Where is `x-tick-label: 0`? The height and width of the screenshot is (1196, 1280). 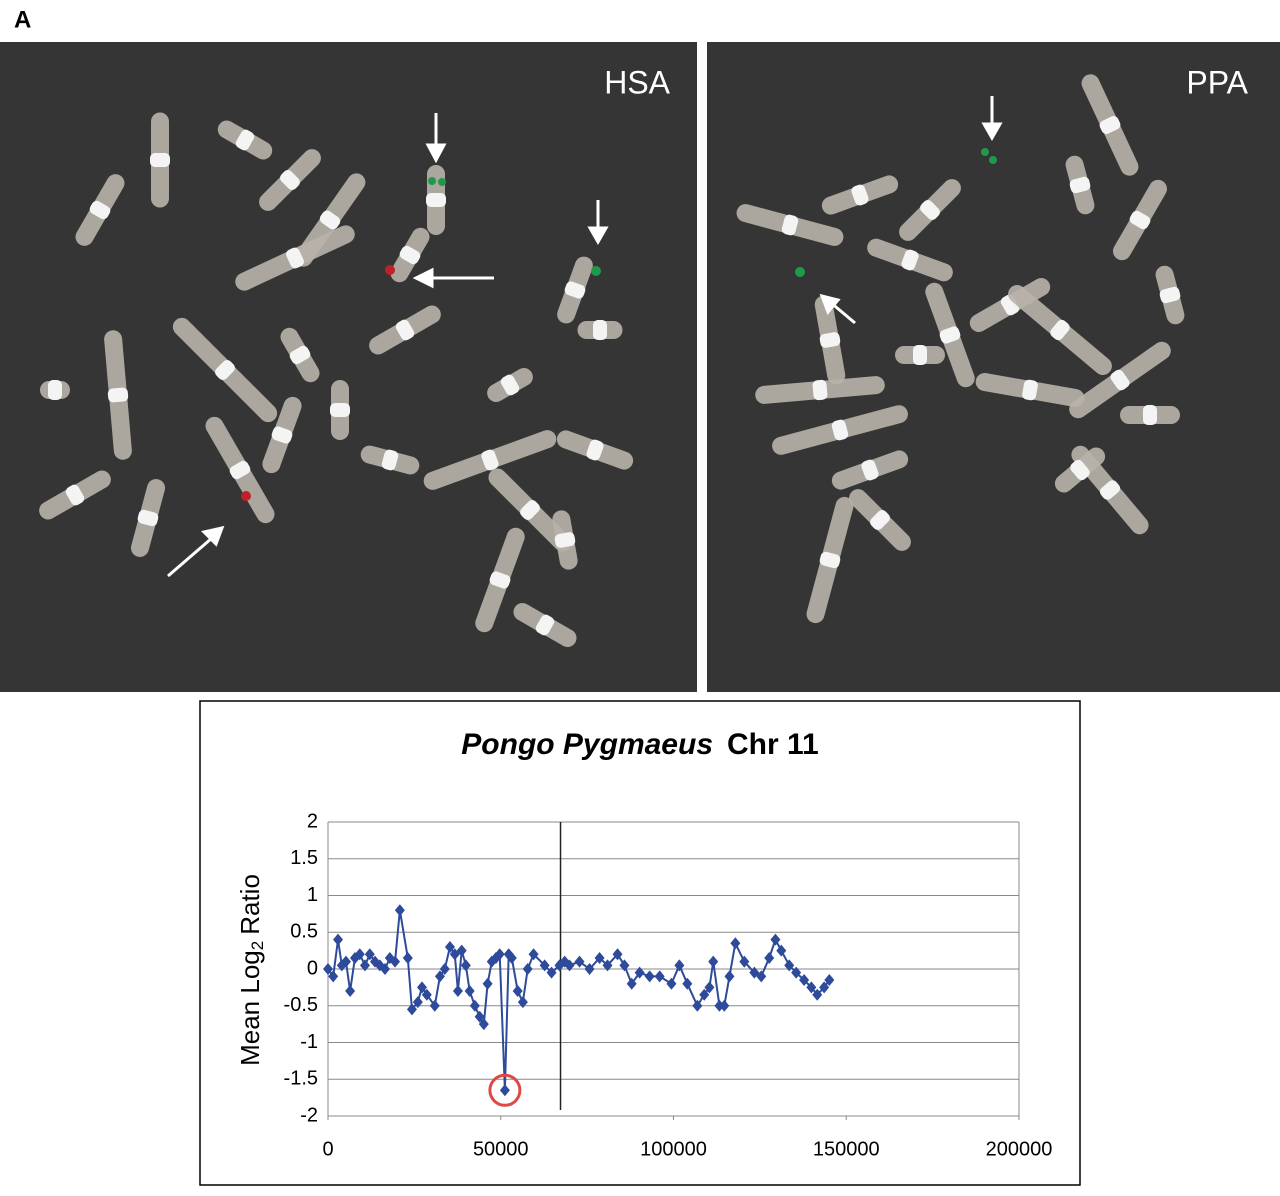
x-tick-label: 0 is located at coordinates (327, 1149).